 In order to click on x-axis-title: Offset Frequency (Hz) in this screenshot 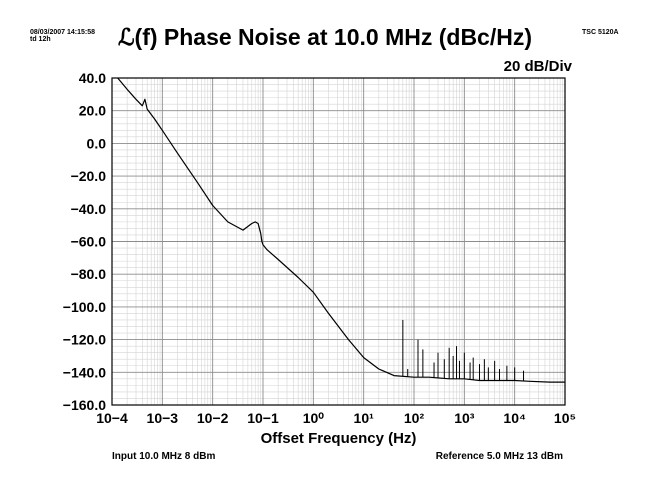, I will do `click(339, 438)`.